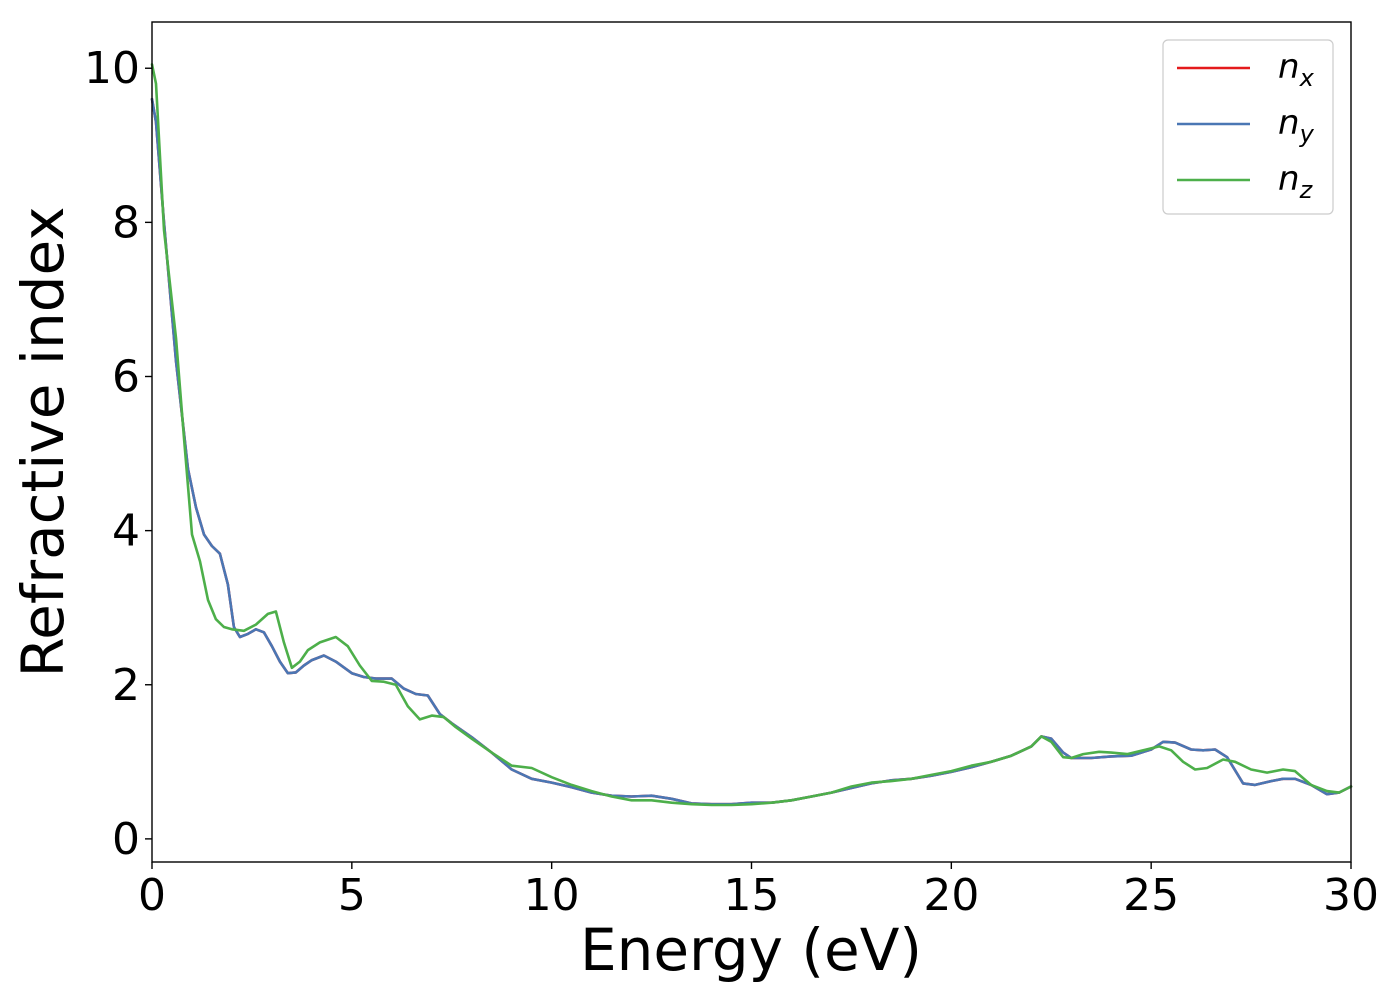 The height and width of the screenshot is (1000, 1400). What do you see at coordinates (951, 895) in the screenshot?
I see `x-tick-label: 20` at bounding box center [951, 895].